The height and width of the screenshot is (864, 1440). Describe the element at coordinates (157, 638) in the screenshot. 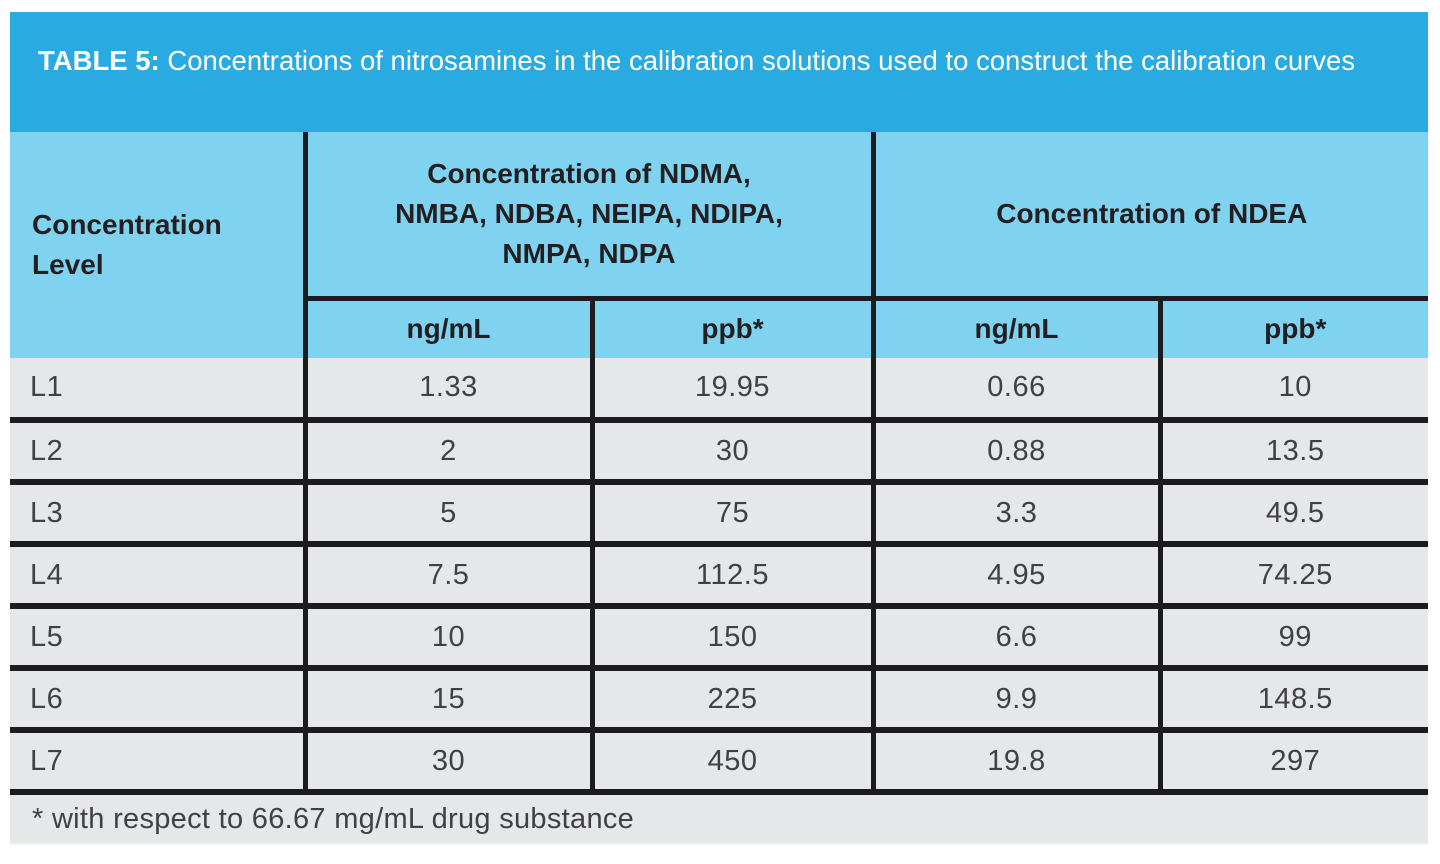

I see `row-level: L5` at that location.